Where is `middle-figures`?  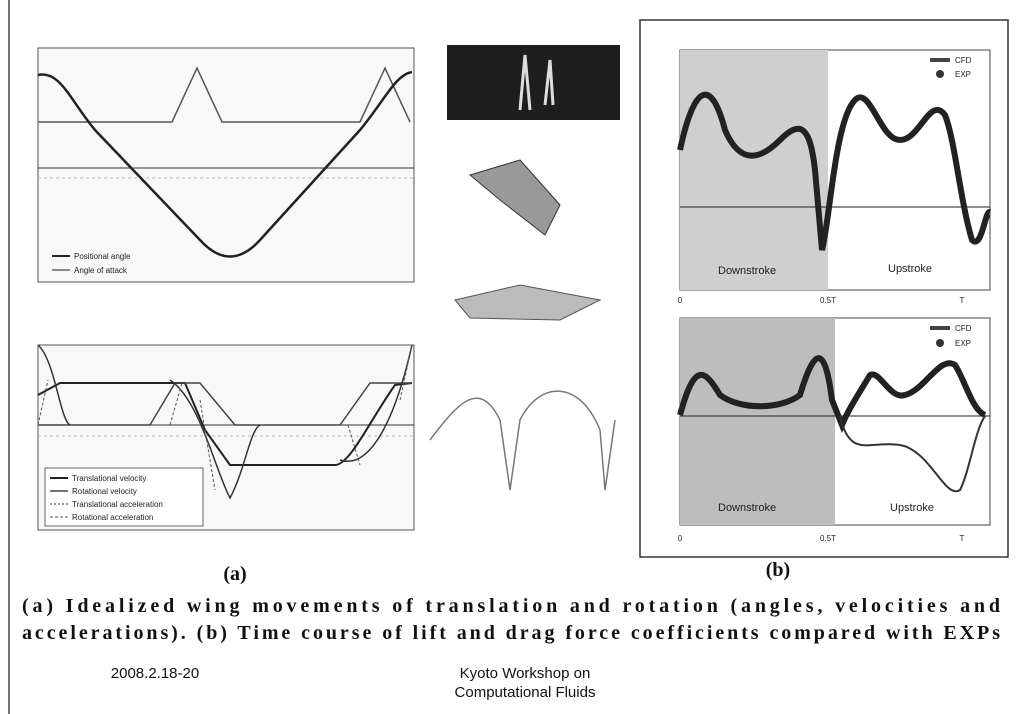
middle-figures is located at coordinates (524, 268).